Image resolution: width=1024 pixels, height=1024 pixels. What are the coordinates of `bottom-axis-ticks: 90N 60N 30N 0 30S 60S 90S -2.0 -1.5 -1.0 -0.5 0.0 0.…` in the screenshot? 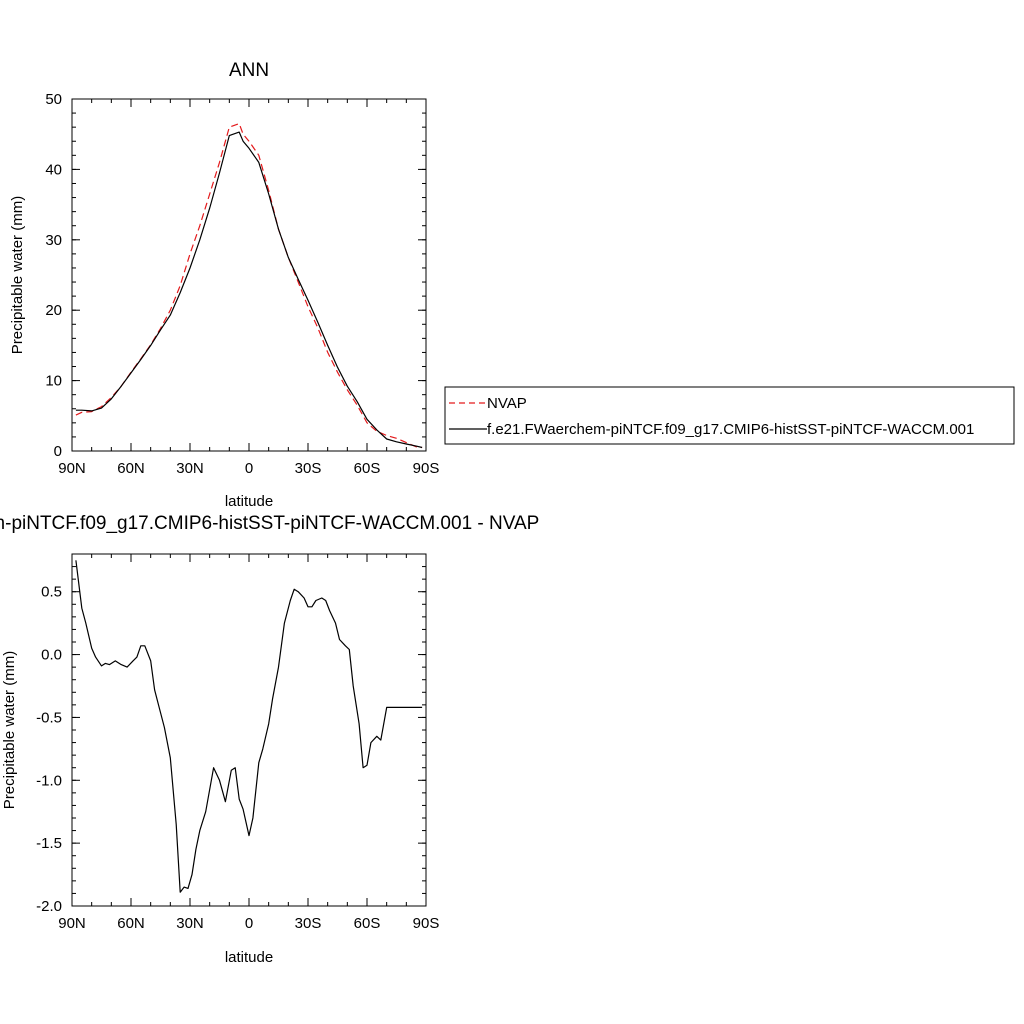 It's located at (238, 742).